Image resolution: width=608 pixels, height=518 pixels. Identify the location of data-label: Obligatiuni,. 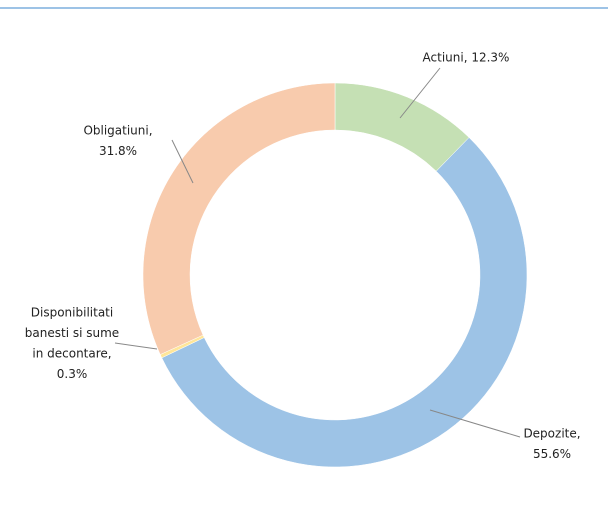
(117, 131).